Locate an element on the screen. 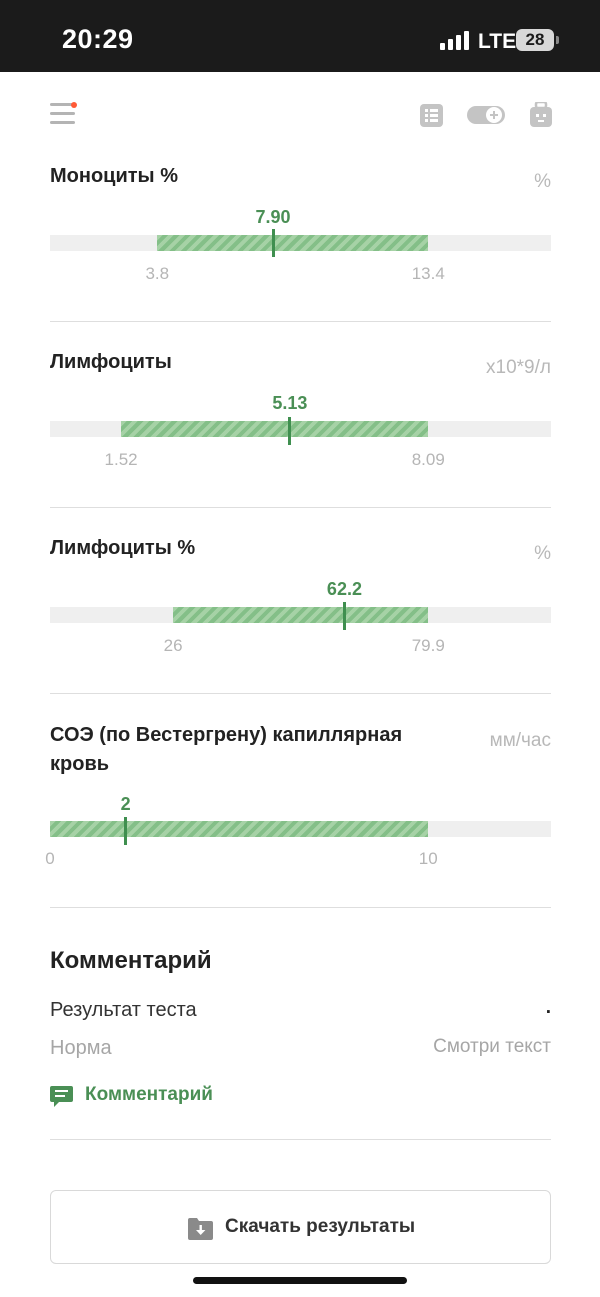 The width and height of the screenshot is (600, 1297). home-indicator is located at coordinates (300, 1280).